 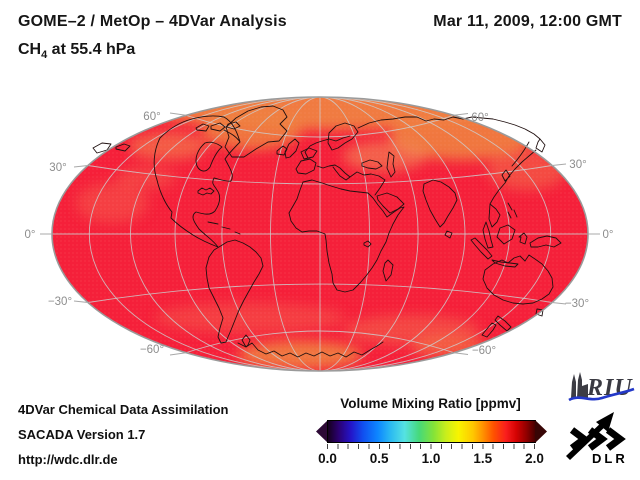 What do you see at coordinates (577, 304) in the screenshot?
I see `lat-label-30s-right: −30°` at bounding box center [577, 304].